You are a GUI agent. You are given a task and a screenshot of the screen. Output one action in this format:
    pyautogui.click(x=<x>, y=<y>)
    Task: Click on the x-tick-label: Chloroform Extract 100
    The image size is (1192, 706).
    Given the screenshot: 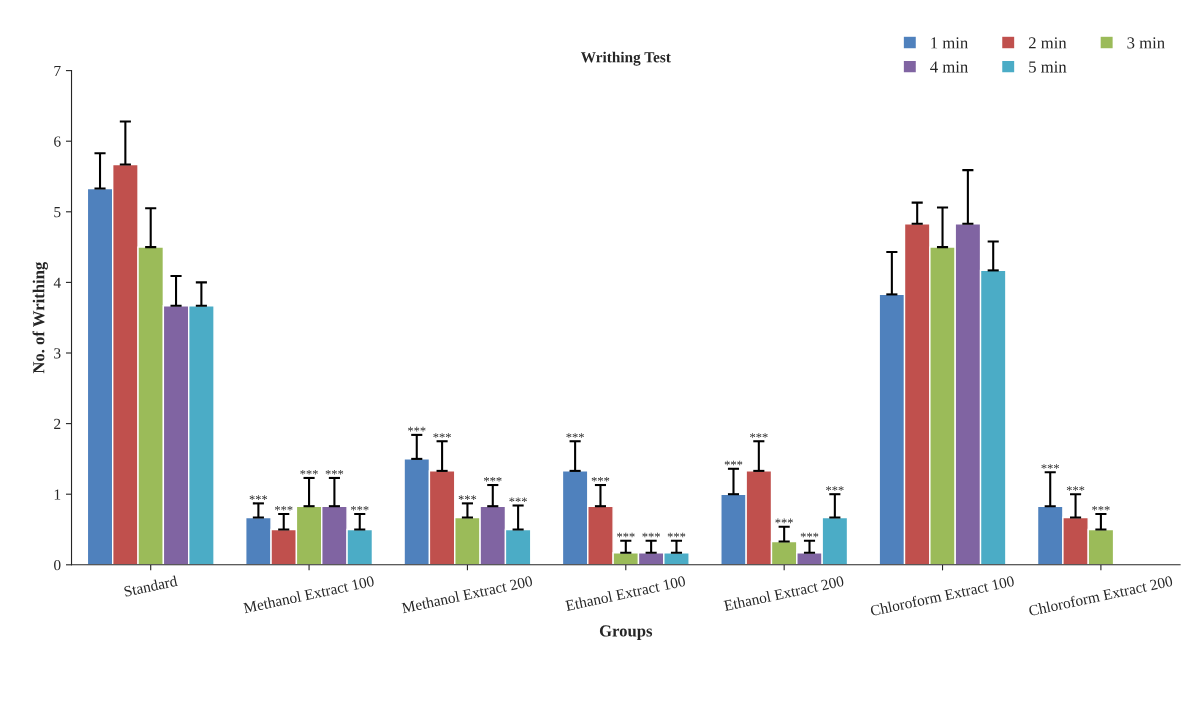 What is the action you would take?
    pyautogui.click(x=942, y=596)
    